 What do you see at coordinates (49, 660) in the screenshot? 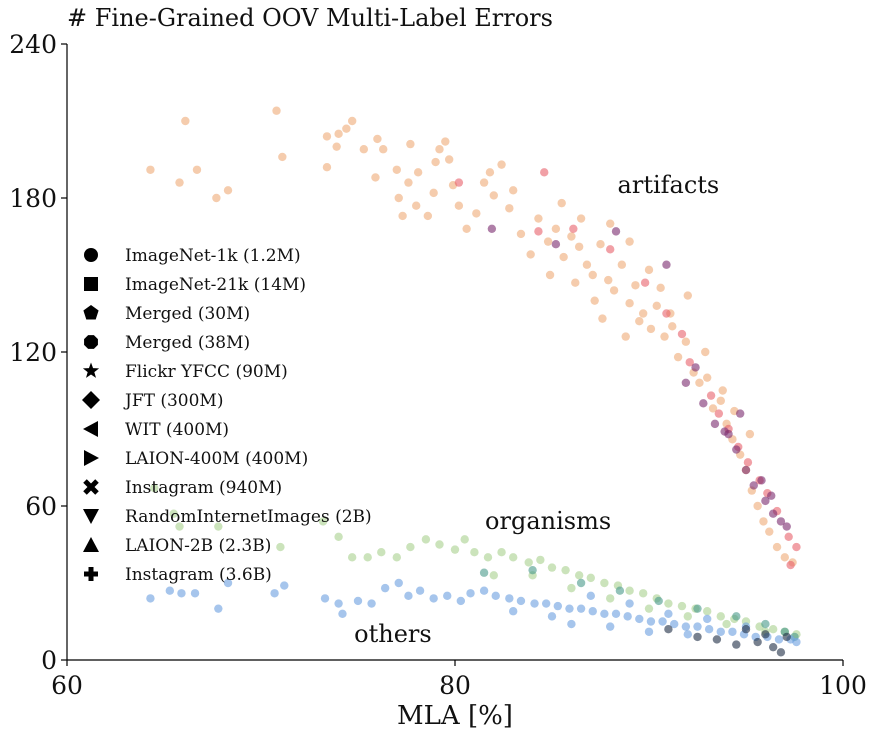
I see `y-tick-label: 0` at bounding box center [49, 660].